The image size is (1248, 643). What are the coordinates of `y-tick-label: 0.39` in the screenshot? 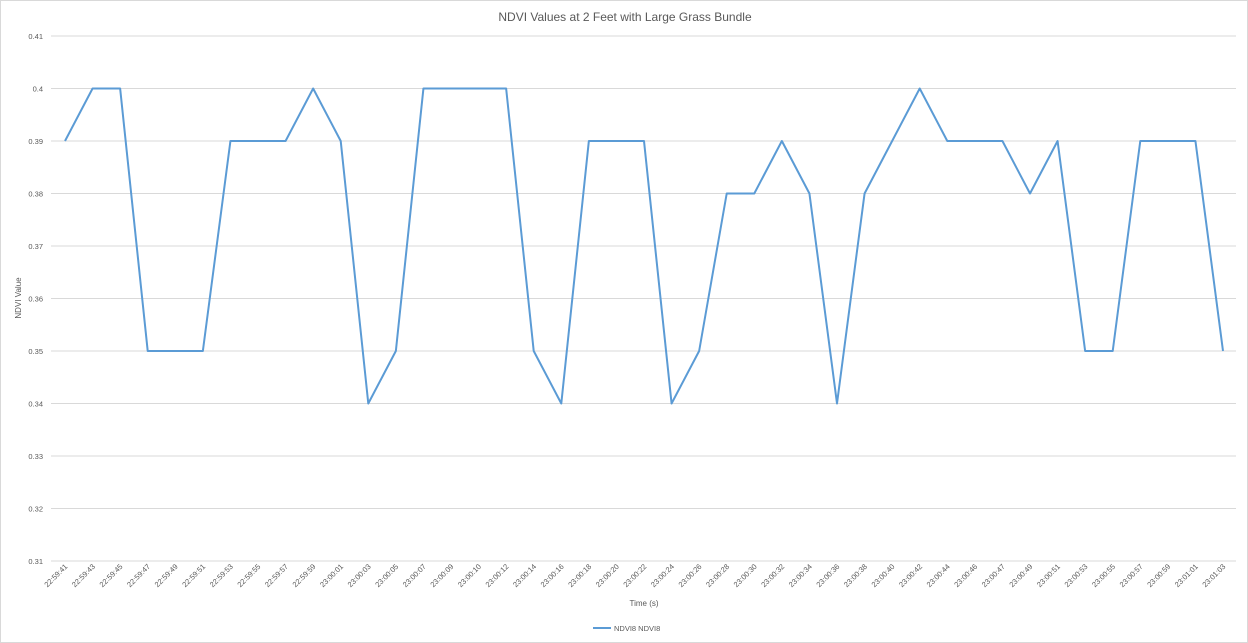 It's located at (35, 141).